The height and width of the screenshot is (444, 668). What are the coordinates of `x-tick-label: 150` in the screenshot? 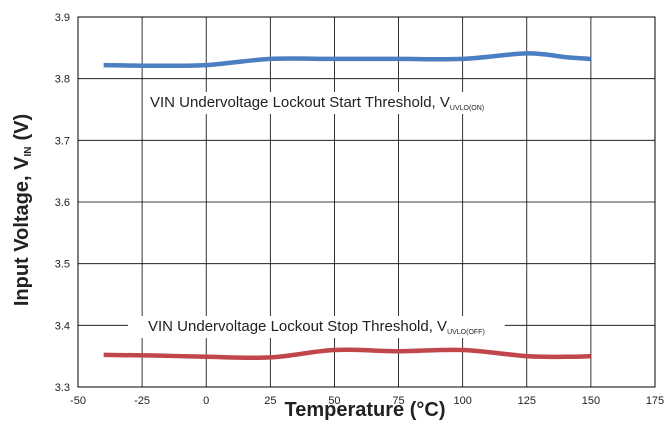 It's located at (591, 401).